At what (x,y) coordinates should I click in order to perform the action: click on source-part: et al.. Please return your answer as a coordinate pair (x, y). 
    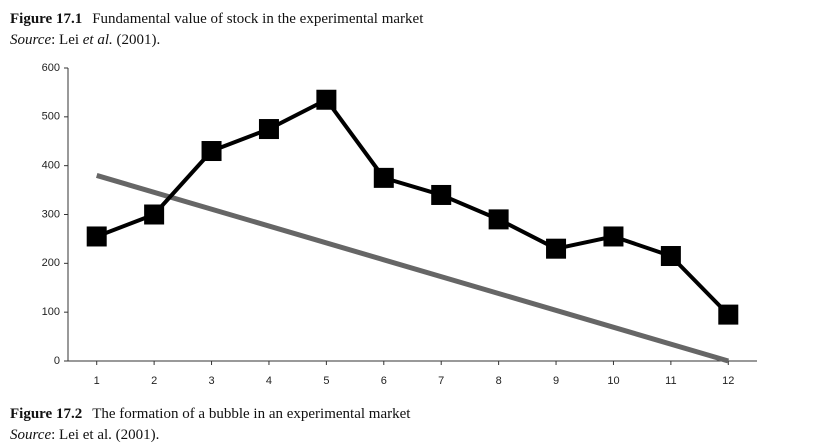
    Looking at the image, I should click on (98, 40).